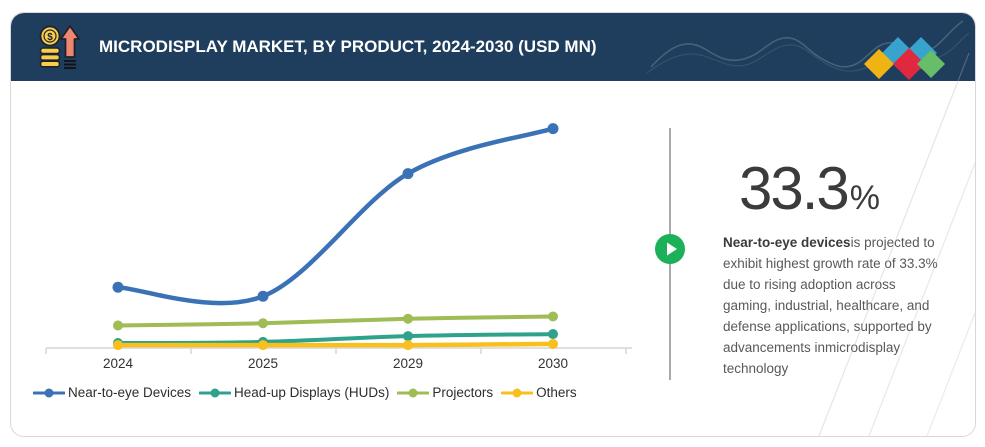 The width and height of the screenshot is (985, 447). Describe the element at coordinates (408, 363) in the screenshot. I see `x-axis-label: 2029` at that location.